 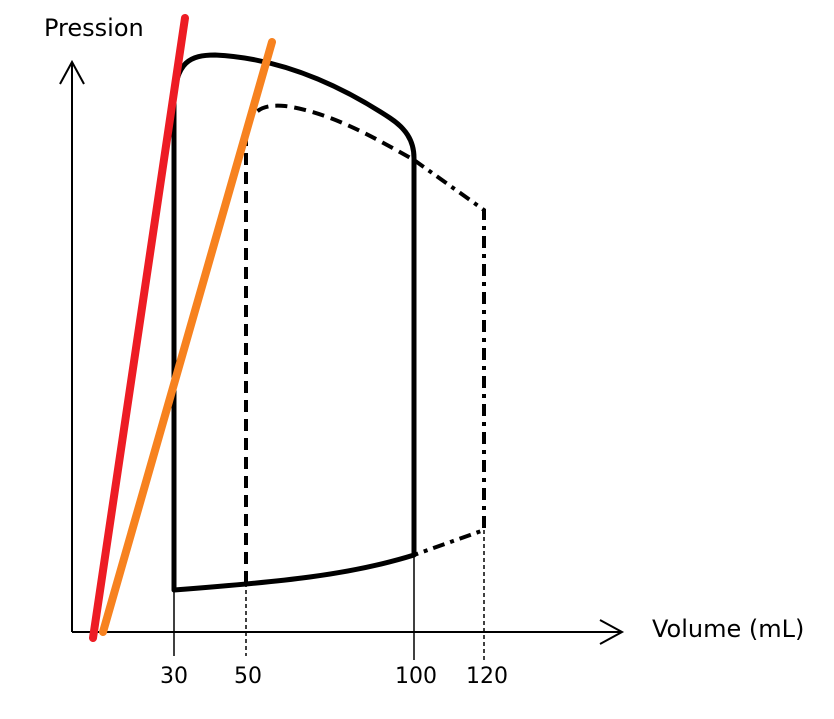 What do you see at coordinates (416, 676) in the screenshot?
I see `x-tick-label: 100` at bounding box center [416, 676].